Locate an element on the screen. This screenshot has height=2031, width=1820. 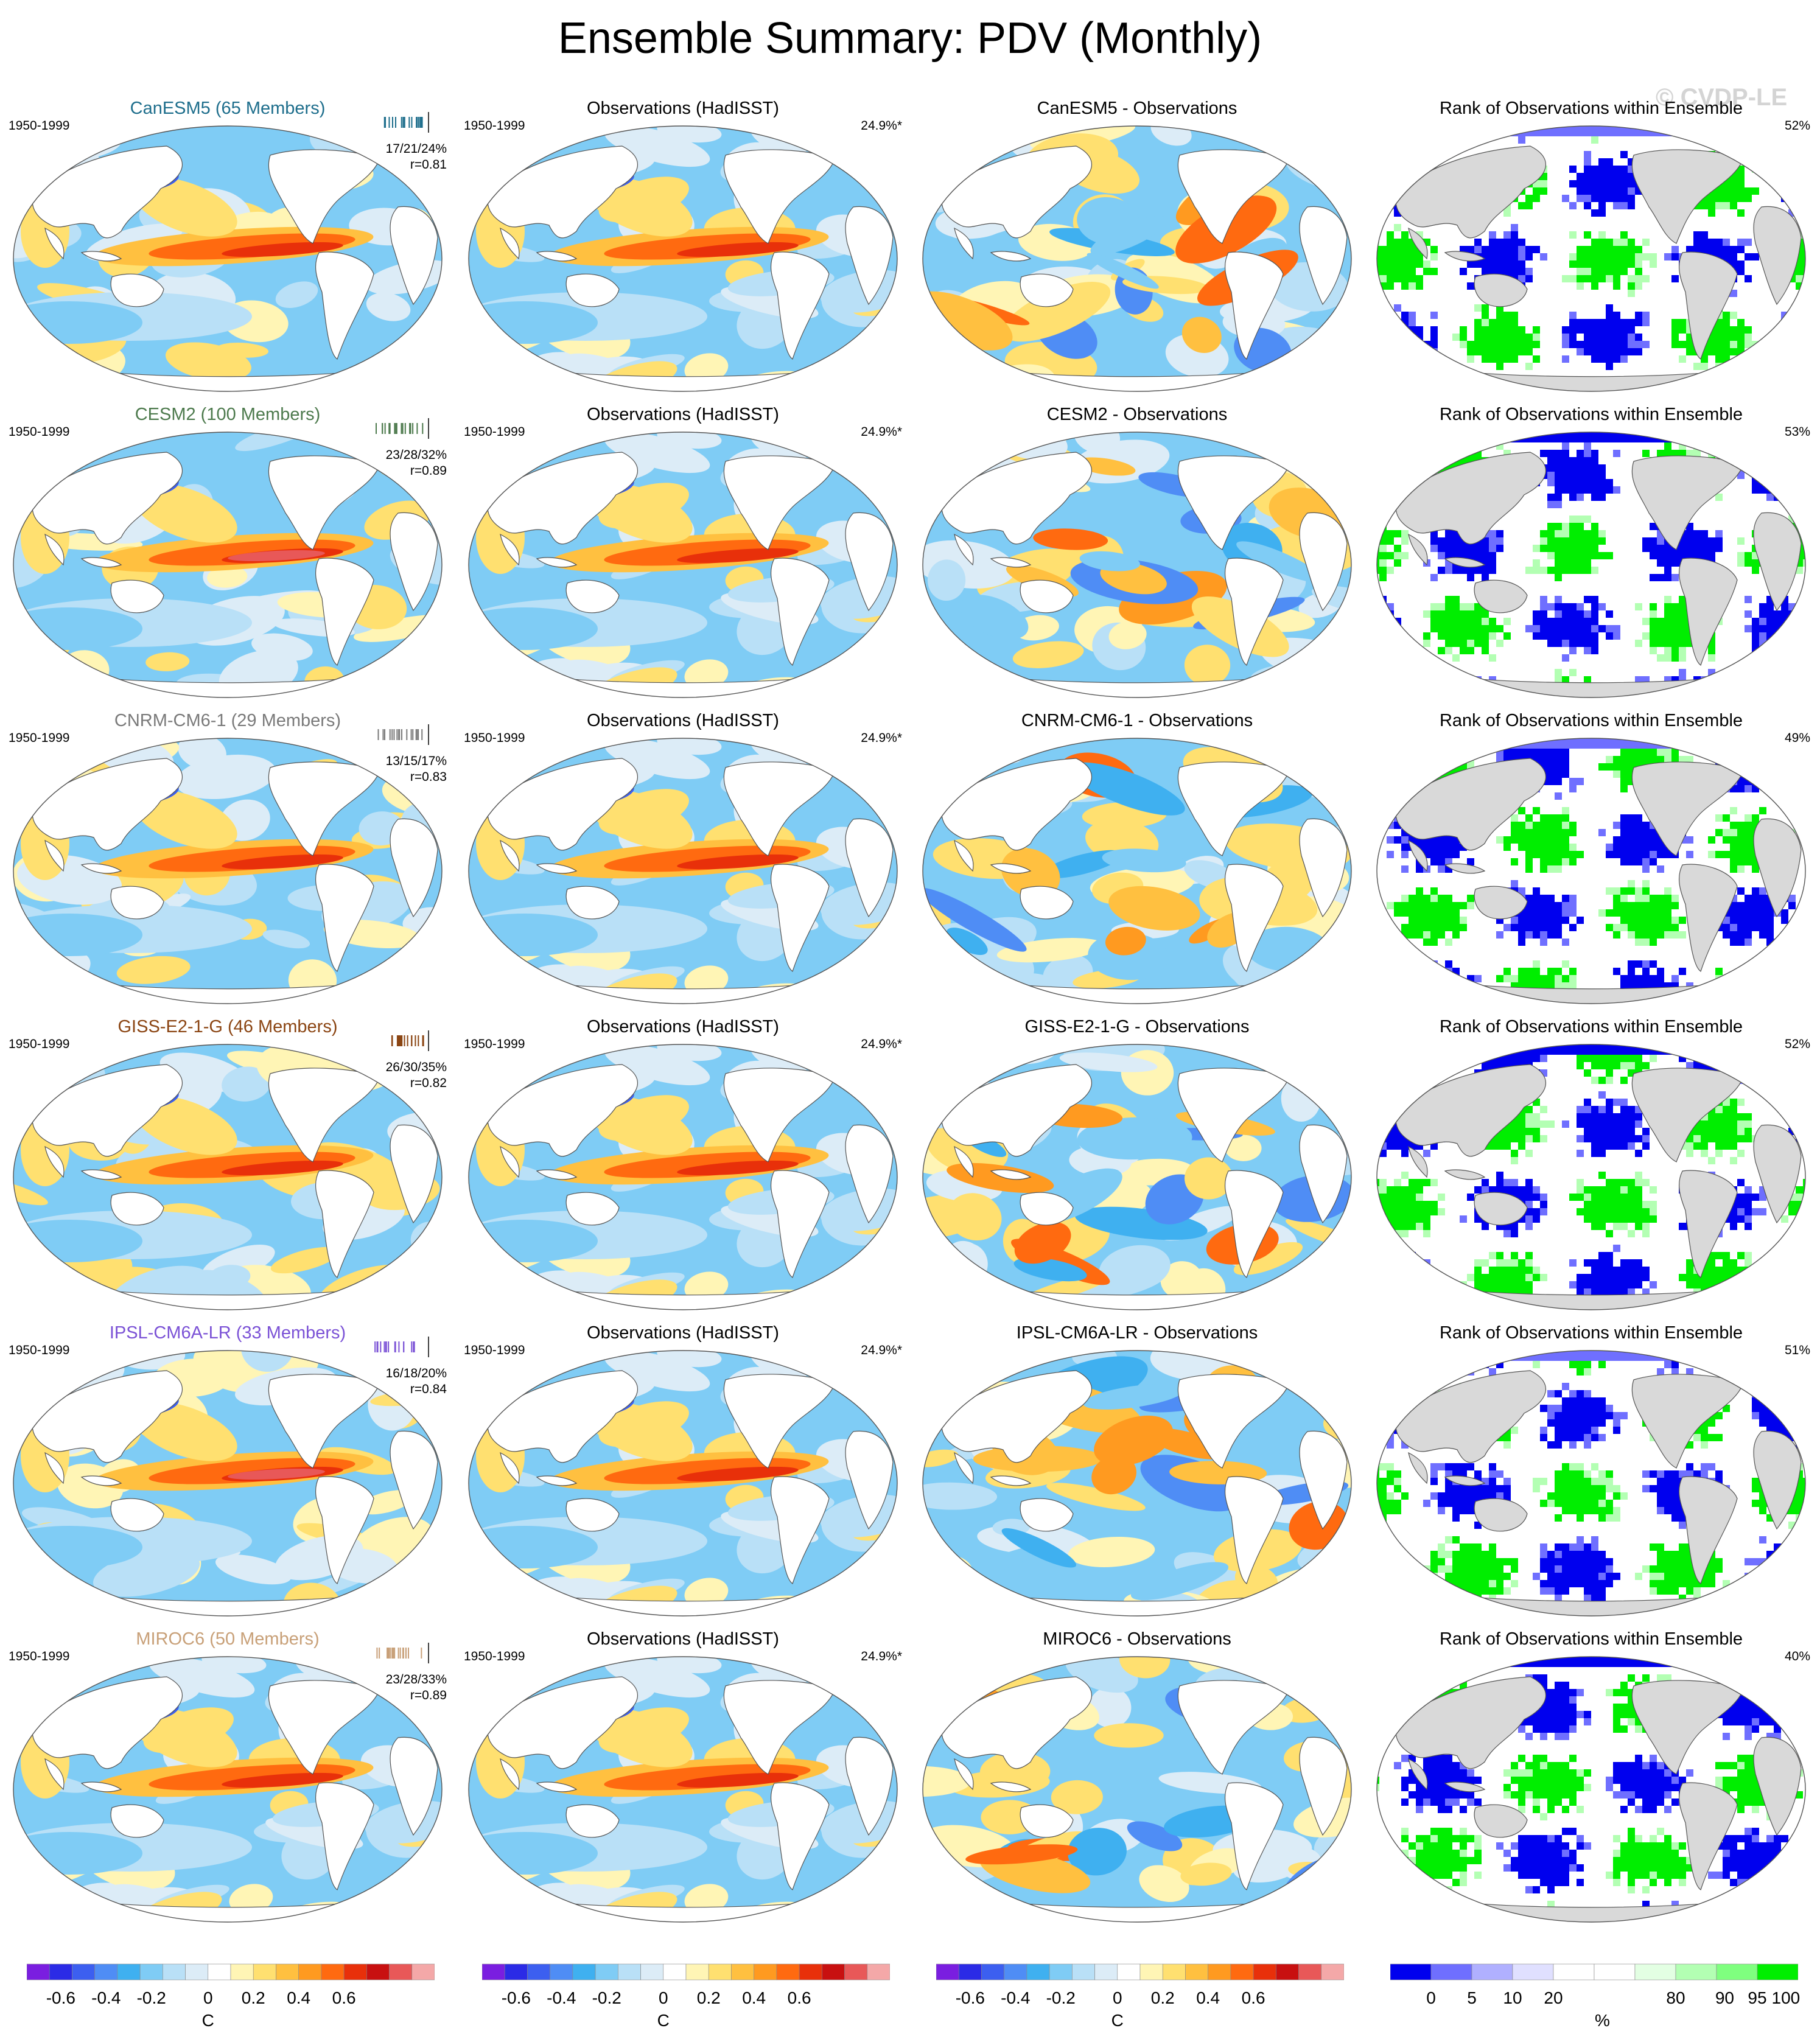
difference-panel: CanESM5 - Observations is located at coordinates (1137, 247).